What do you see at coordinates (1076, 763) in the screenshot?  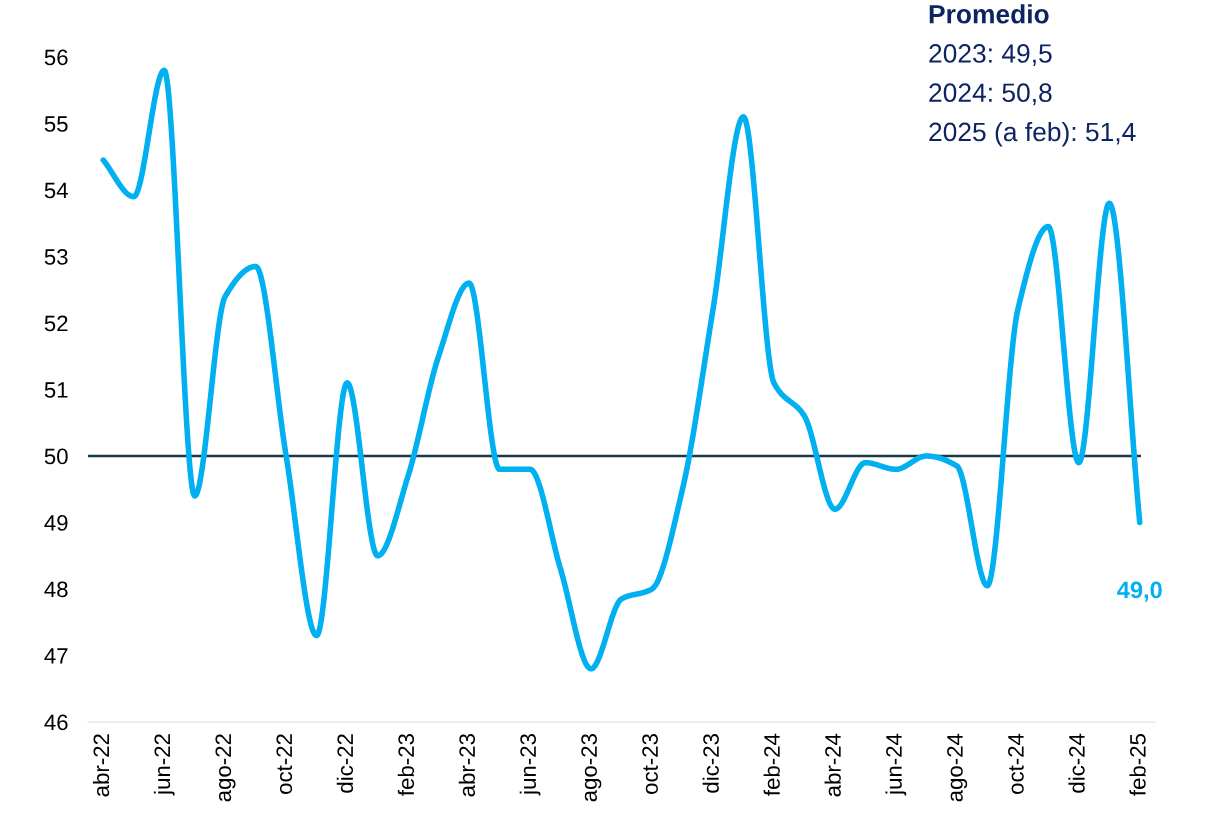 I see `x-tick-label: dic-24` at bounding box center [1076, 763].